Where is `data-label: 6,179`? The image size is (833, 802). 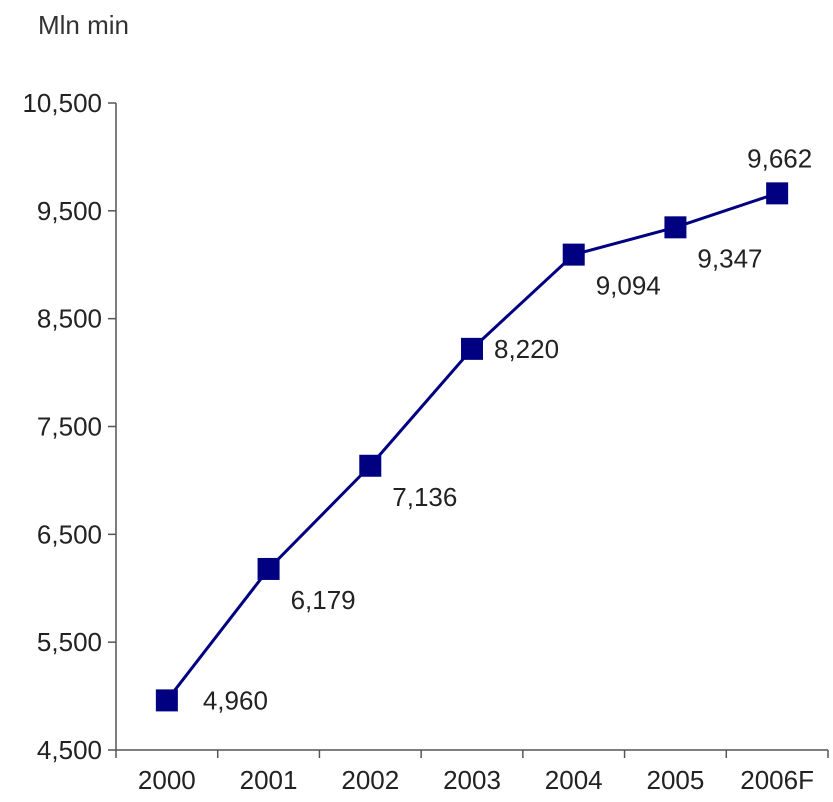
data-label: 6,179 is located at coordinates (323, 600).